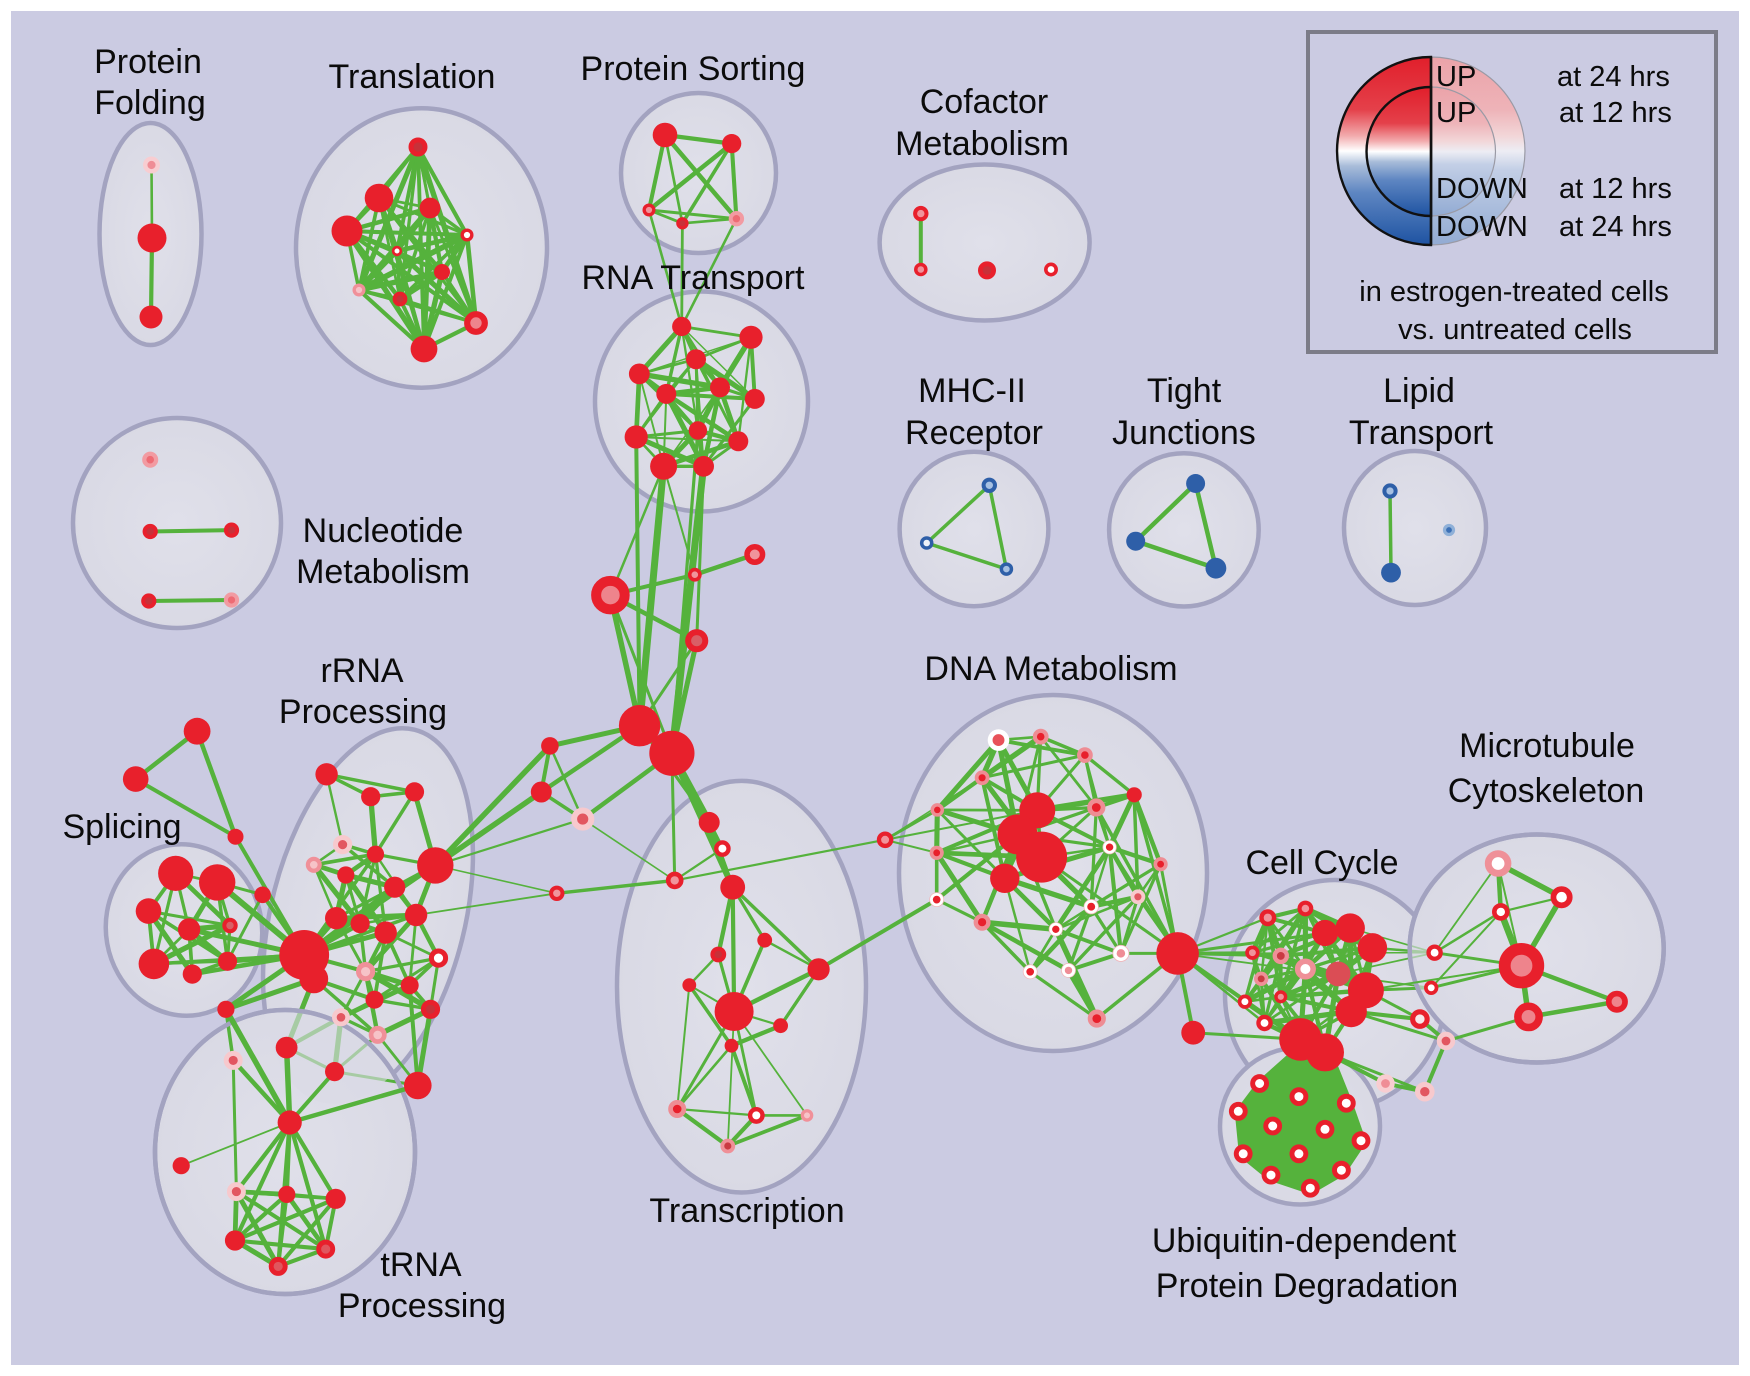 The height and width of the screenshot is (1376, 1750). What do you see at coordinates (1421, 433) in the screenshot?
I see `svg-text: Transport` at bounding box center [1421, 433].